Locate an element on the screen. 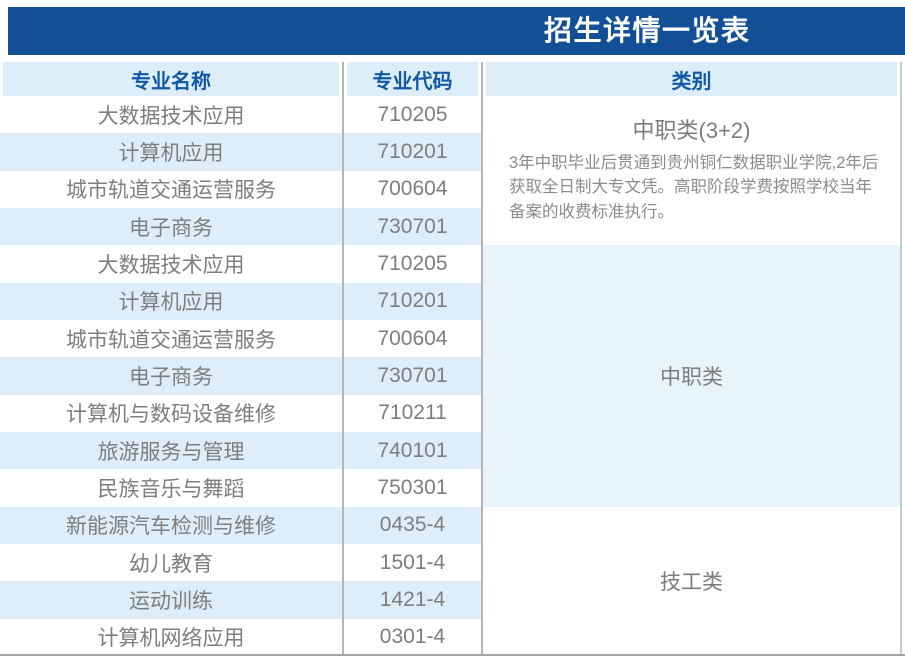 Image resolution: width=905 pixels, height=663 pixels. table-row: 民族音乐与舞蹈 750301 is located at coordinates (450, 488).